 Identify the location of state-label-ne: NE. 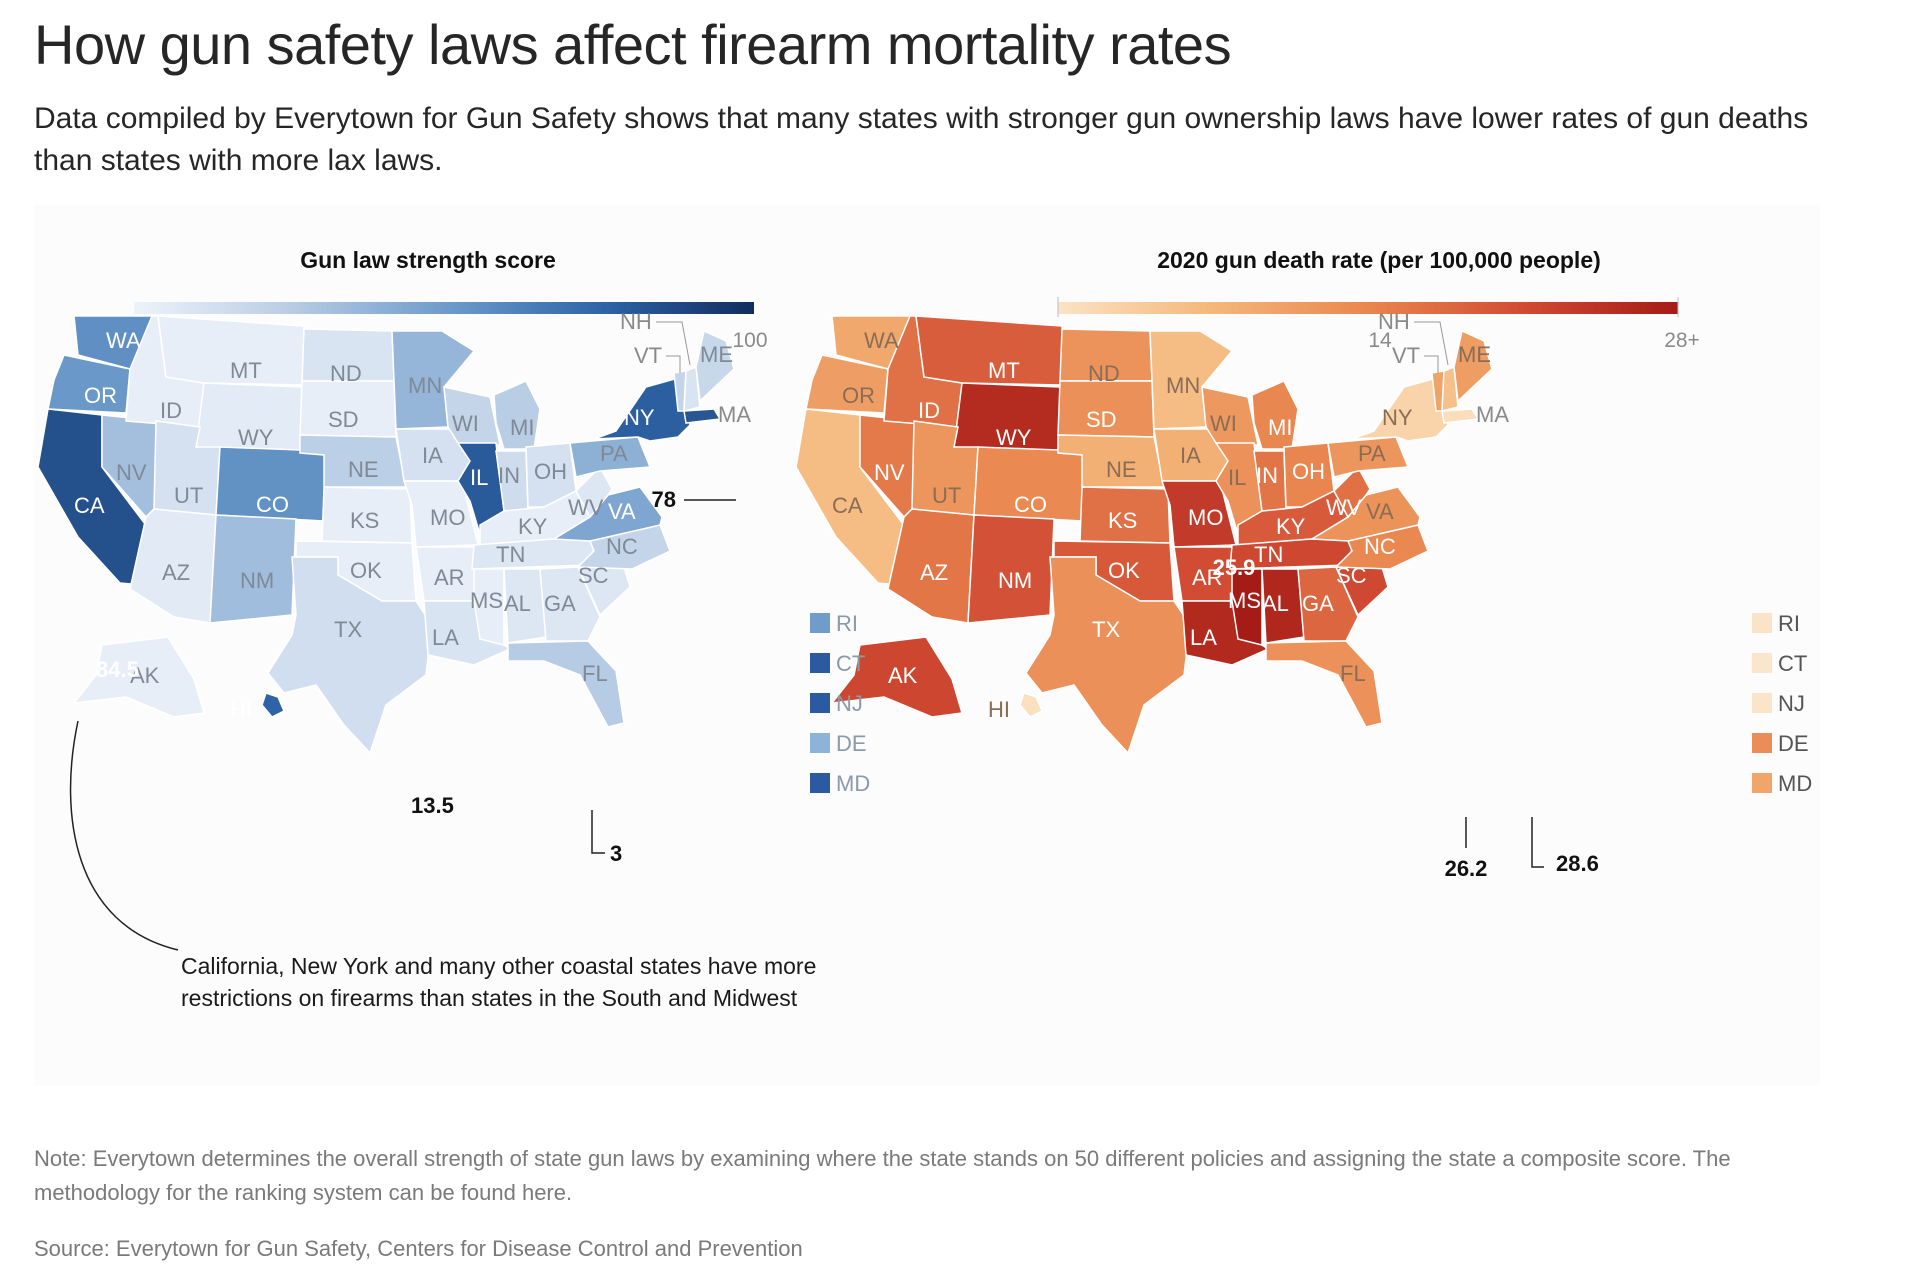
(363, 469).